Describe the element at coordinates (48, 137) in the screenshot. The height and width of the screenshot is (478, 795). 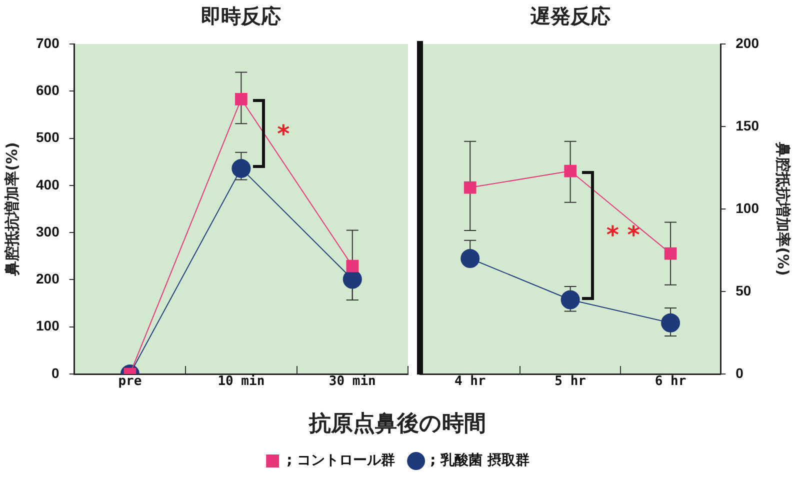
I see `y-tick-label: 500` at that location.